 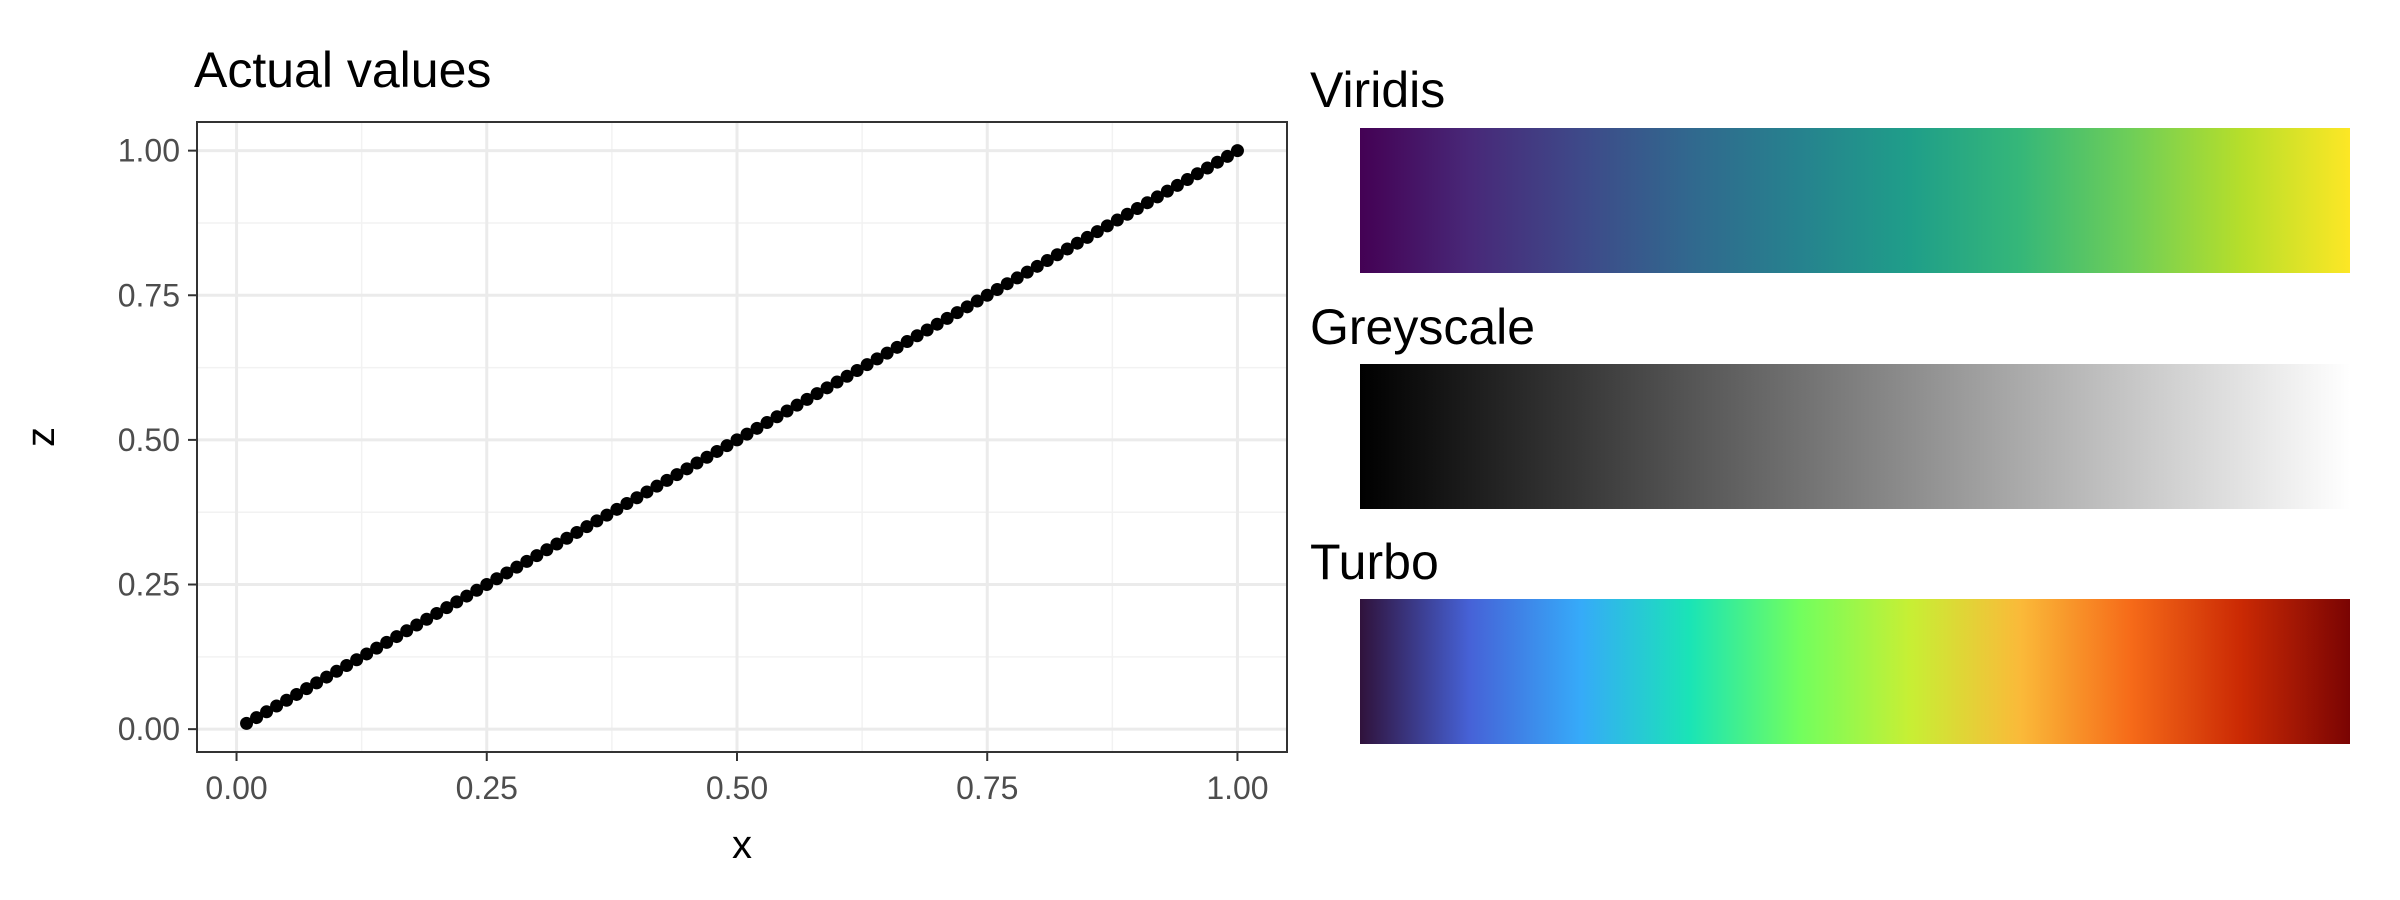 I want to click on y-tick-label: 0.25, so click(x=149, y=585).